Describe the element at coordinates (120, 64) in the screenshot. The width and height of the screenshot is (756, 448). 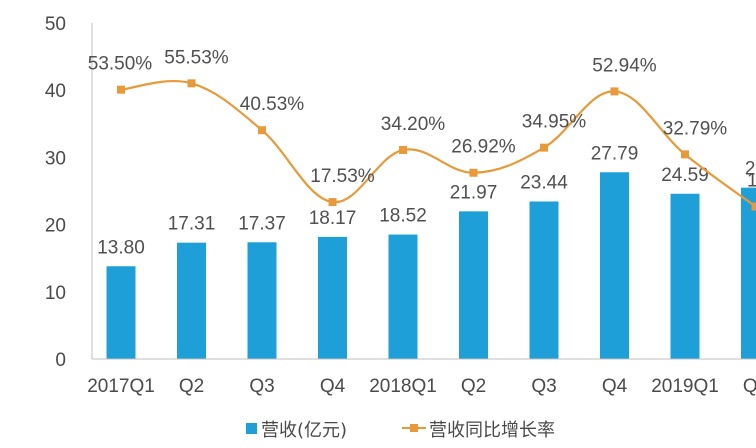
I see `growth-value-label: 53.50%` at that location.